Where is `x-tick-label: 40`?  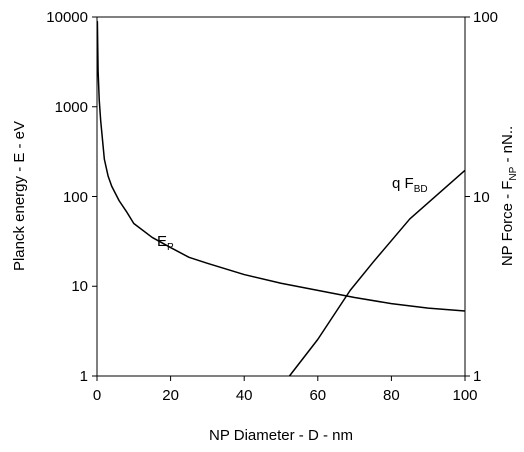
x-tick-label: 40 is located at coordinates (244, 395).